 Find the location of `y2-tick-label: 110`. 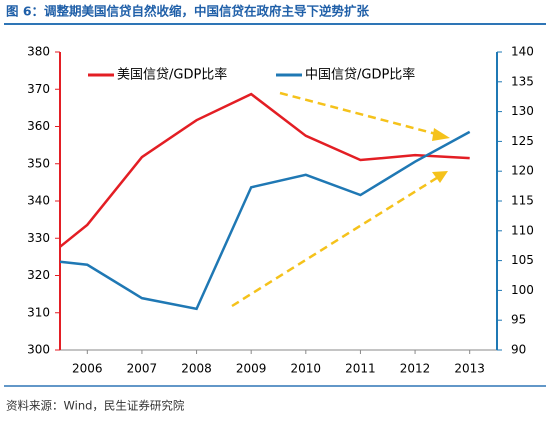

y2-tick-label: 110 is located at coordinates (522, 230).